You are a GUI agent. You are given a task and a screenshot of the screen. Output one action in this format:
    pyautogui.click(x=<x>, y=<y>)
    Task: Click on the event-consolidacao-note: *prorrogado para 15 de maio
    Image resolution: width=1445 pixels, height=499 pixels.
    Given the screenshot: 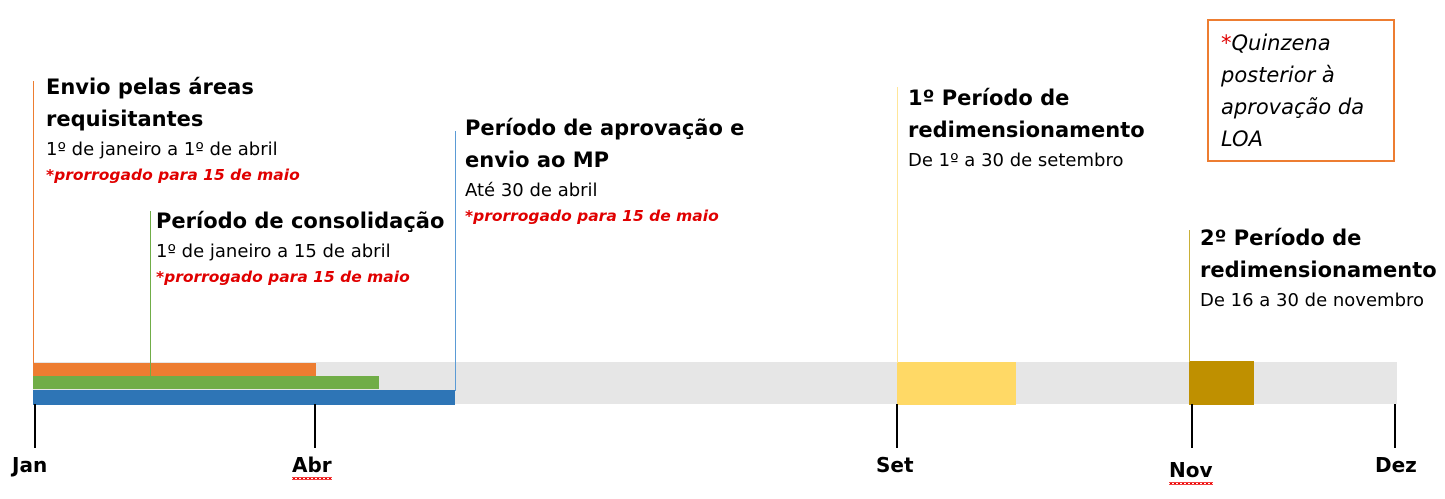 What is the action you would take?
    pyautogui.click(x=283, y=277)
    